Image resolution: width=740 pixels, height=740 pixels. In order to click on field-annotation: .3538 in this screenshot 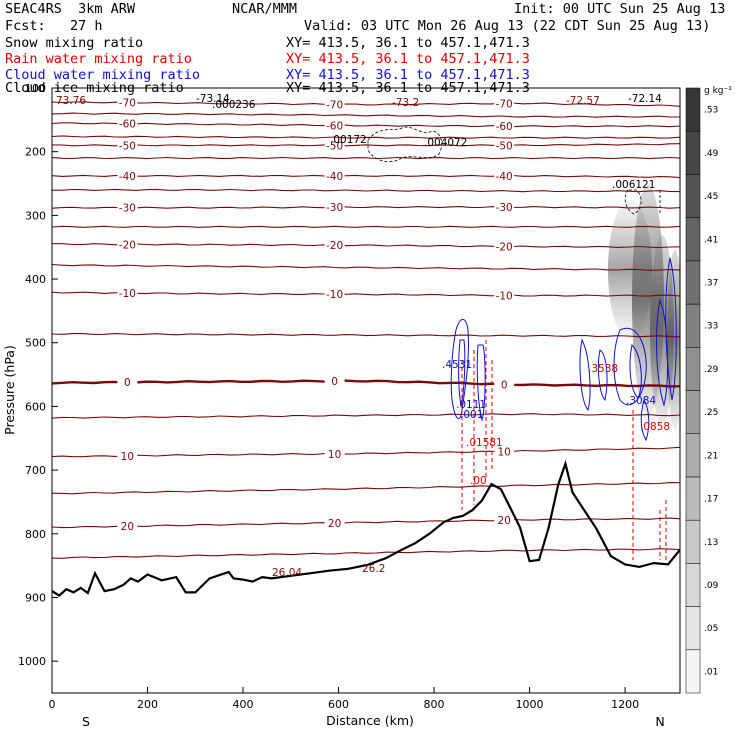, I will do `click(603, 369)`.